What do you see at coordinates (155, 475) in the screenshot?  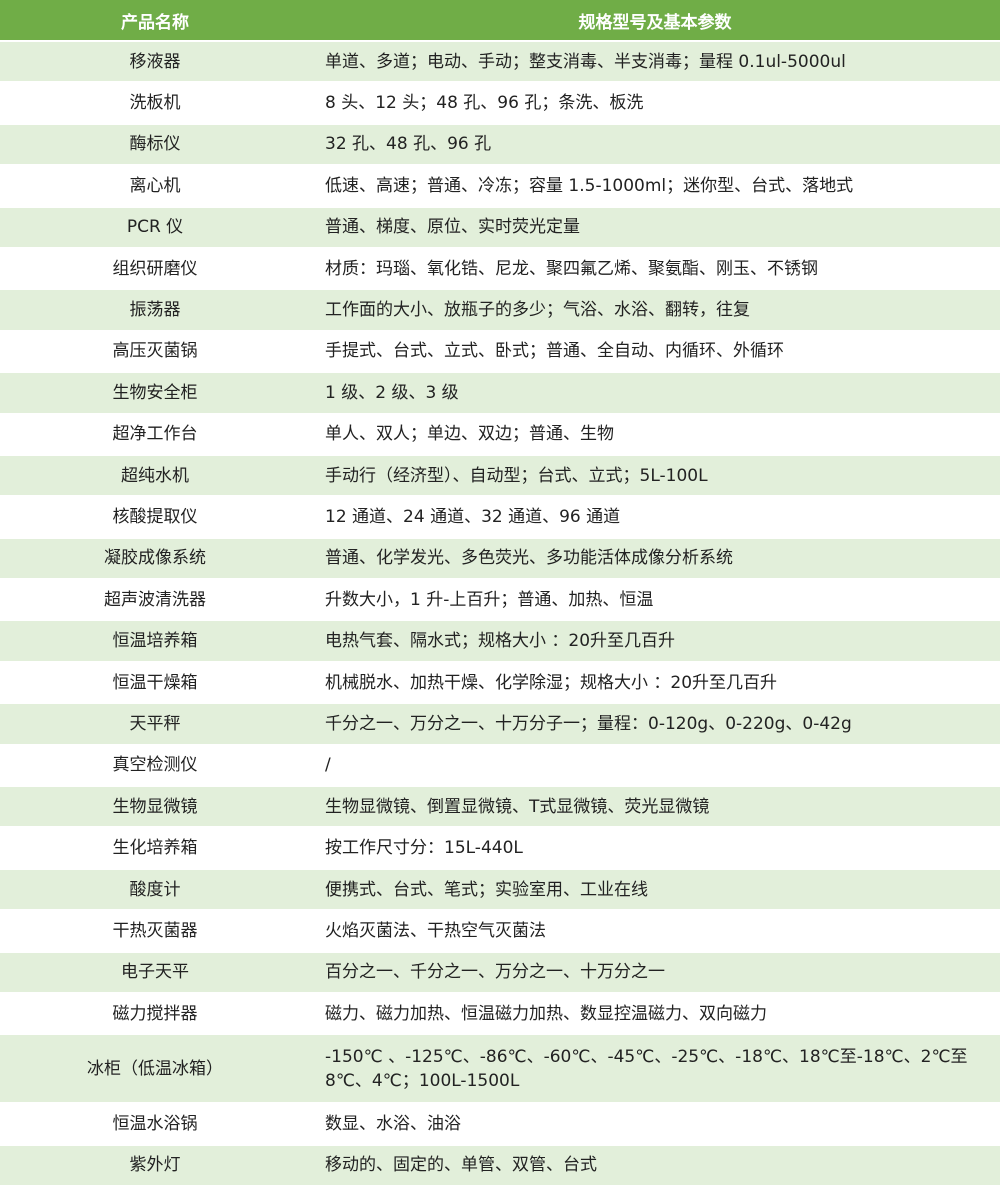 I see `product-name-cell: 超纯水机` at bounding box center [155, 475].